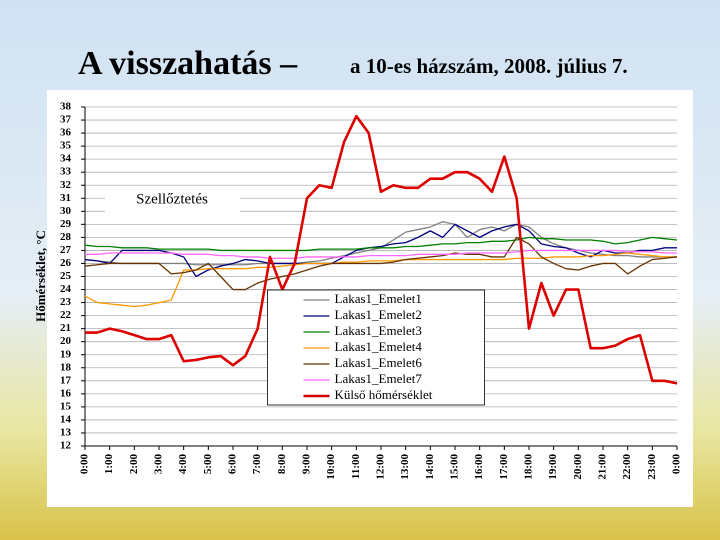  What do you see at coordinates (378, 330) in the screenshot?
I see `legend-label: Lakas1_Emelet3` at bounding box center [378, 330].